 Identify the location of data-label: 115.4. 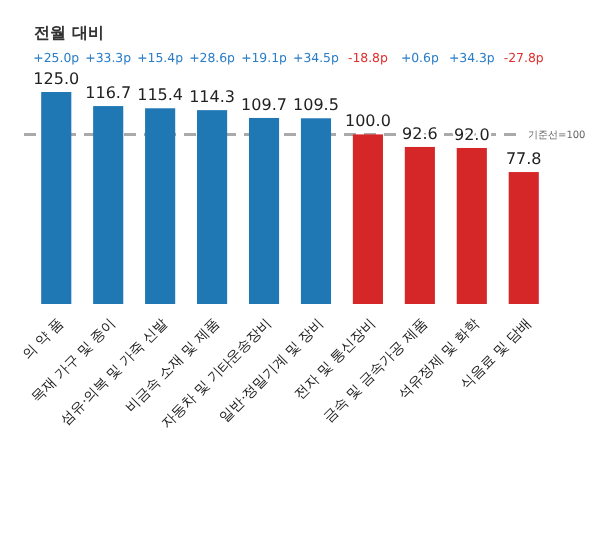
(160, 95).